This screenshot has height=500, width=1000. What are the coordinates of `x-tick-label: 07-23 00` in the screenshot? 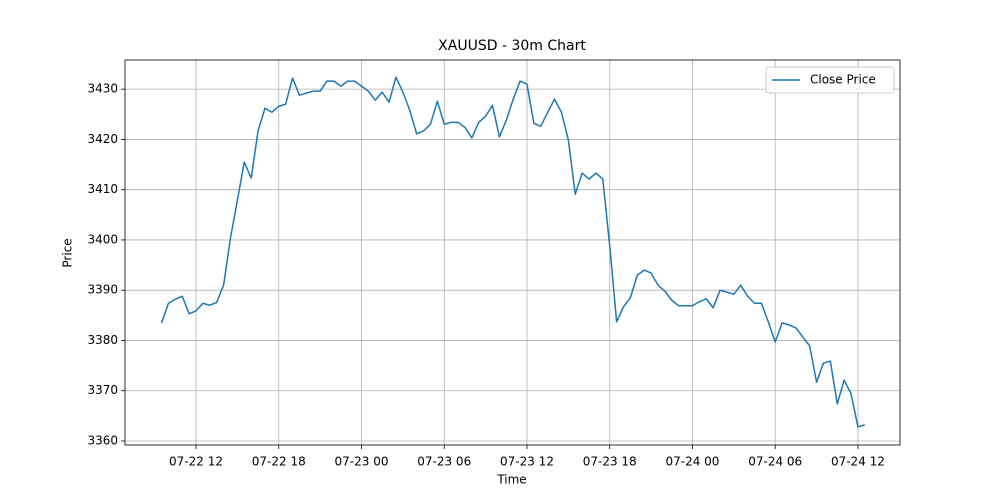 It's located at (362, 462).